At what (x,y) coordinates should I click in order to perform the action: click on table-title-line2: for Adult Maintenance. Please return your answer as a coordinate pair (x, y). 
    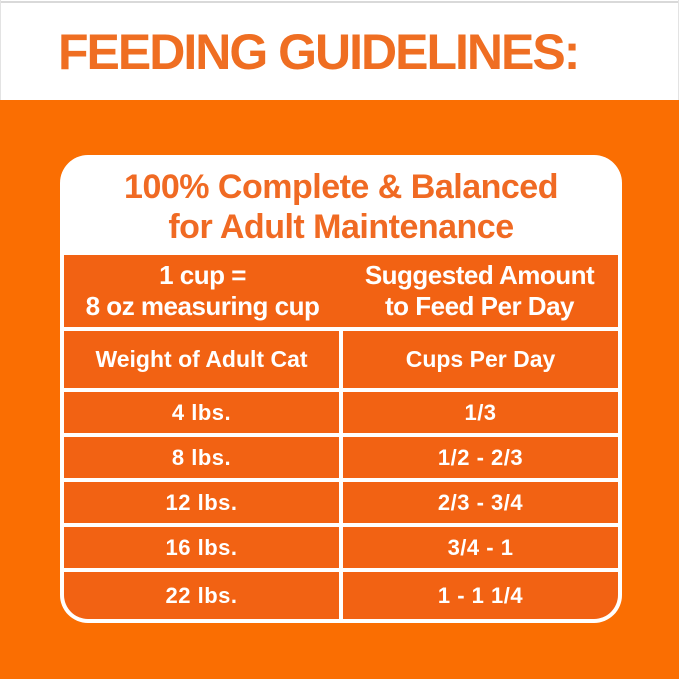
    Looking at the image, I should click on (341, 227).